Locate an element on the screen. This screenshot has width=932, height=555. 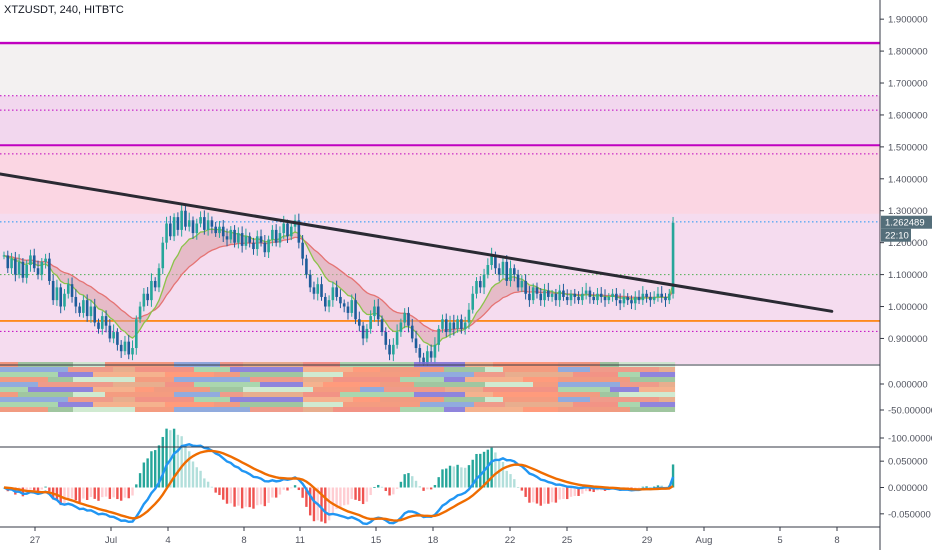
last-price-label: 1.262489 is located at coordinates (905, 223).